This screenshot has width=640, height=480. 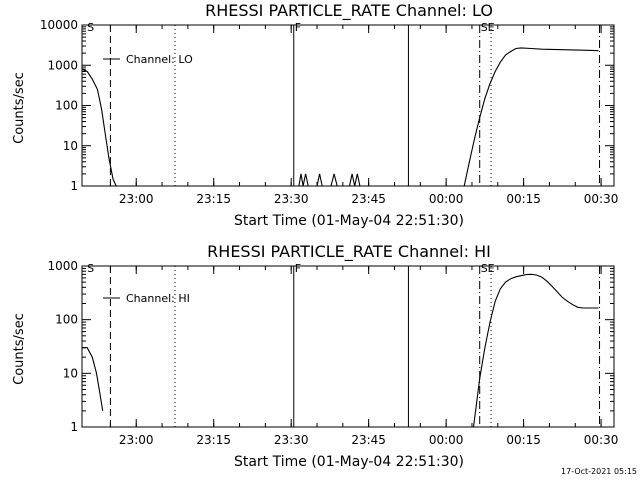 What do you see at coordinates (349, 252) in the screenshot?
I see `chart-title: RHESSI PARTICLE_RATE Channel: HI` at bounding box center [349, 252].